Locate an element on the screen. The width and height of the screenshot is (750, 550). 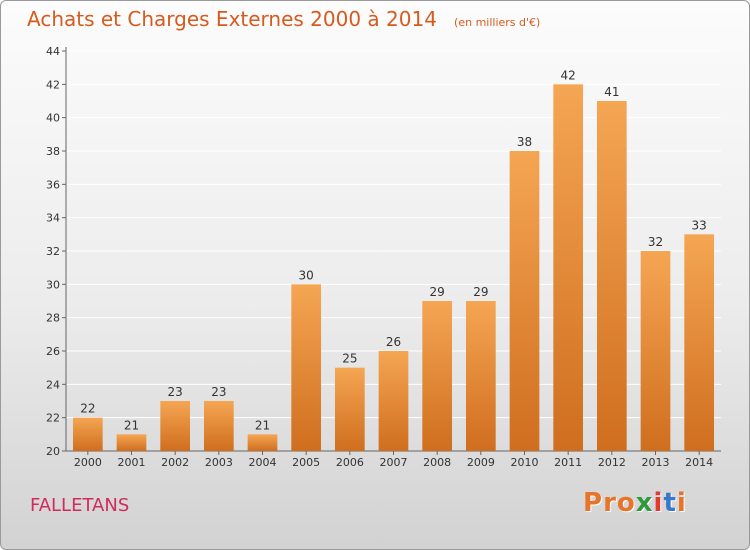
logo-letter: t is located at coordinates (670, 503).